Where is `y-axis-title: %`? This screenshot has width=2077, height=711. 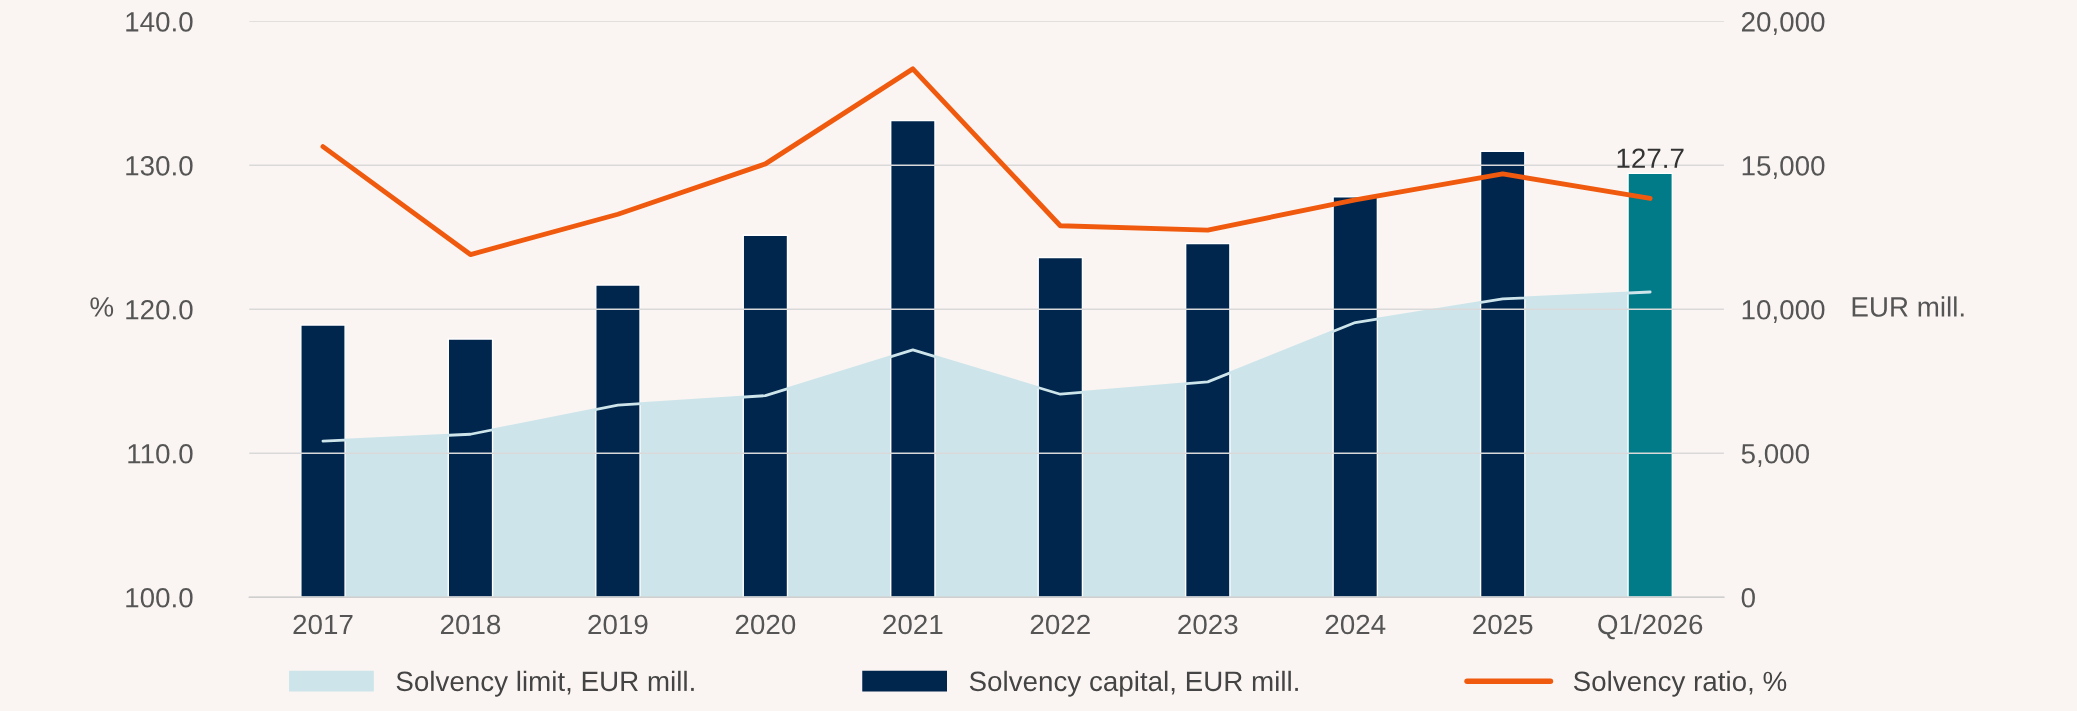
y-axis-title: % is located at coordinates (102, 307).